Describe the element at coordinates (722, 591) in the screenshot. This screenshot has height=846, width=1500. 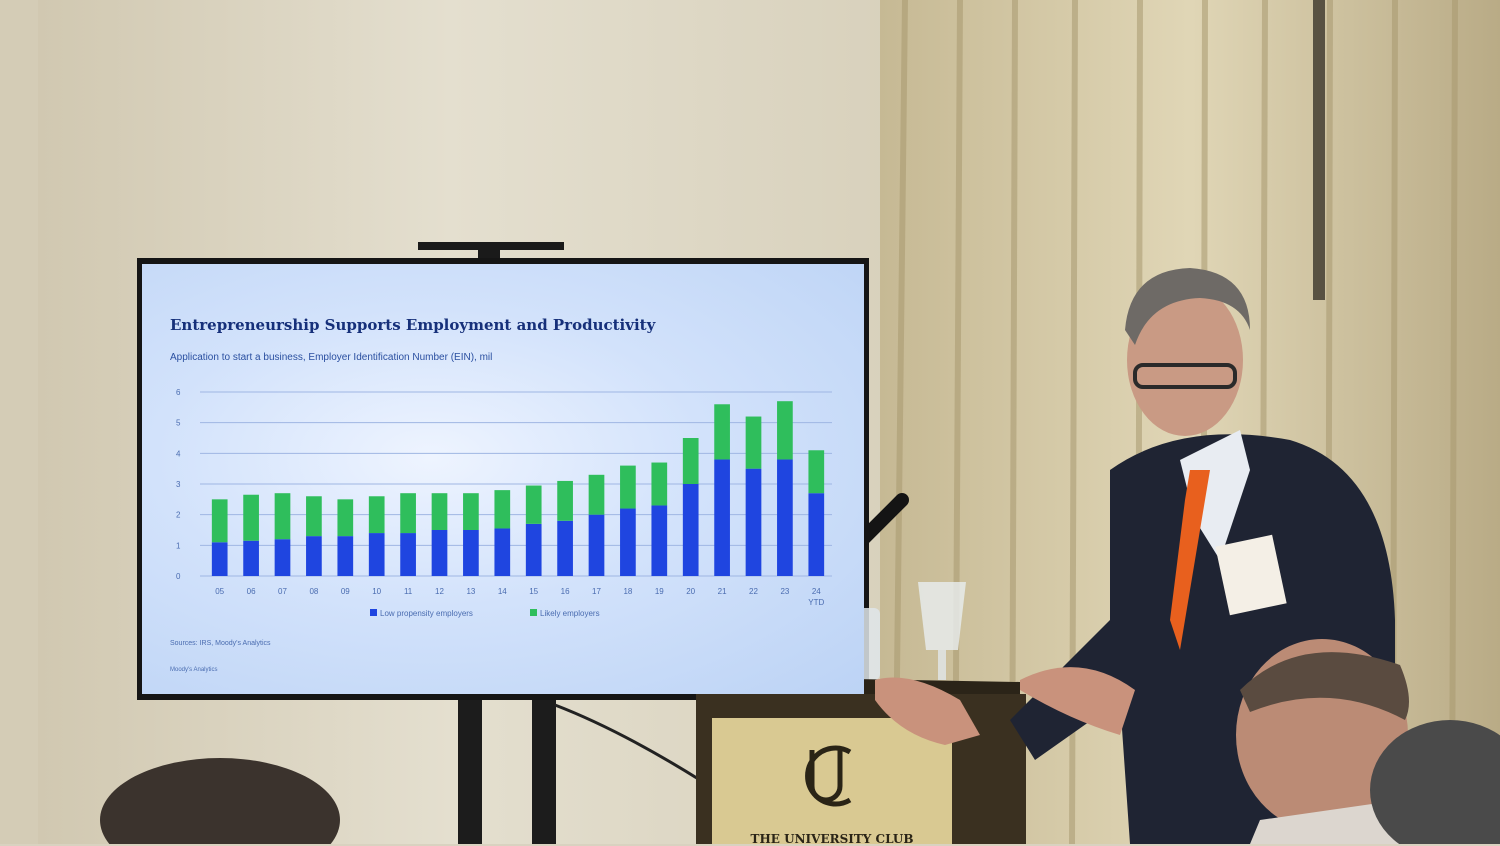
I see `x-tick-label: 21` at that location.